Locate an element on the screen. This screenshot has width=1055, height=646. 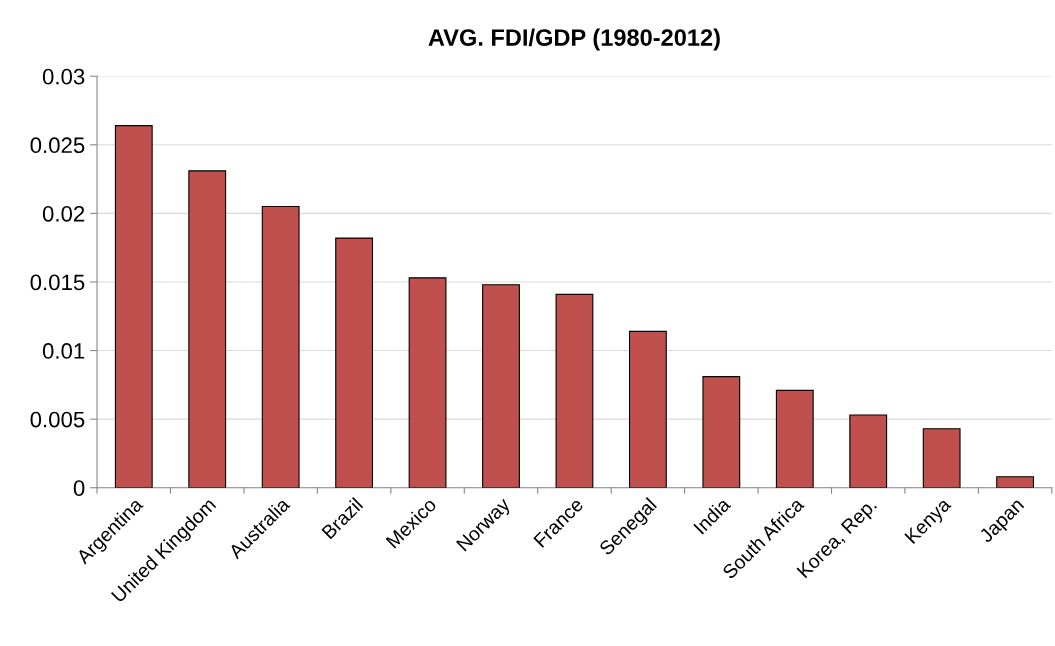
y-tick-label: 0.015 is located at coordinates (57, 282).